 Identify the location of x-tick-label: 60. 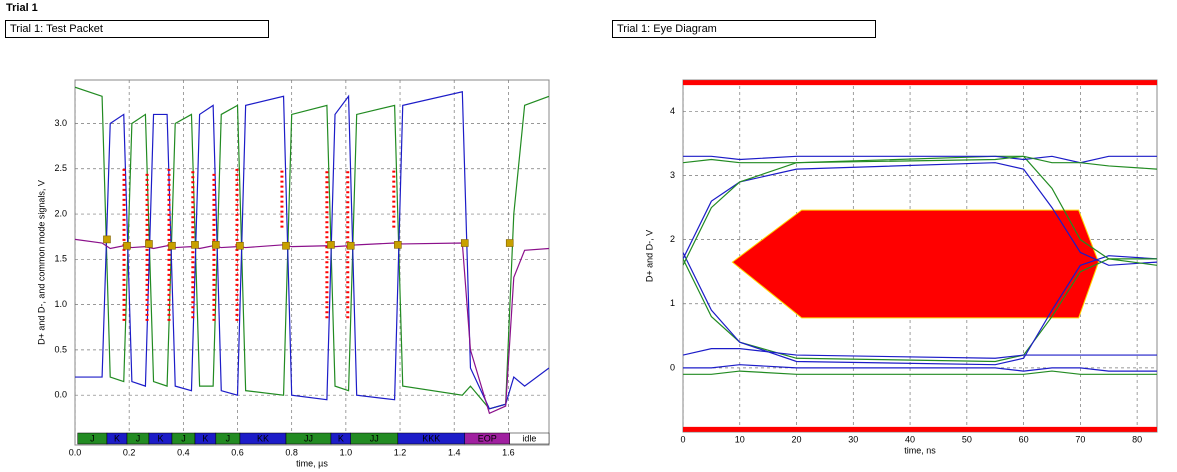
(1024, 439).